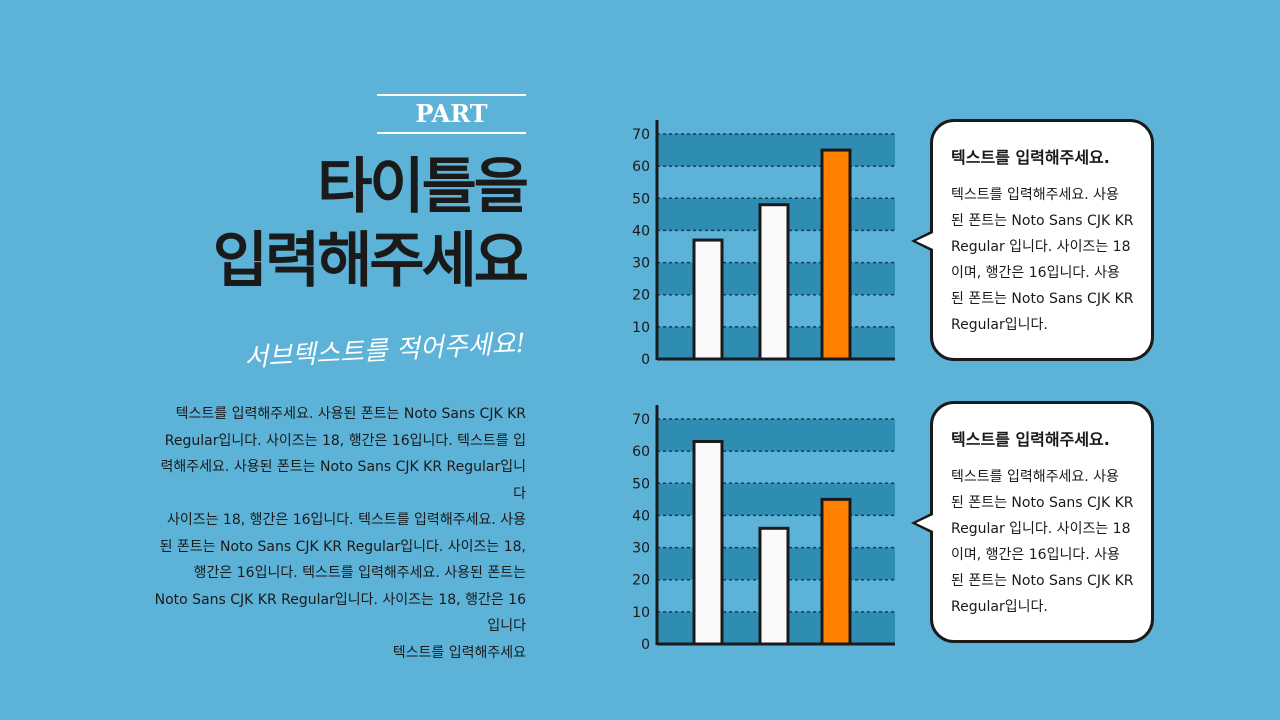 This screenshot has width=1280, height=720. Describe the element at coordinates (451, 114) in the screenshot. I see `part-label: PART` at that location.